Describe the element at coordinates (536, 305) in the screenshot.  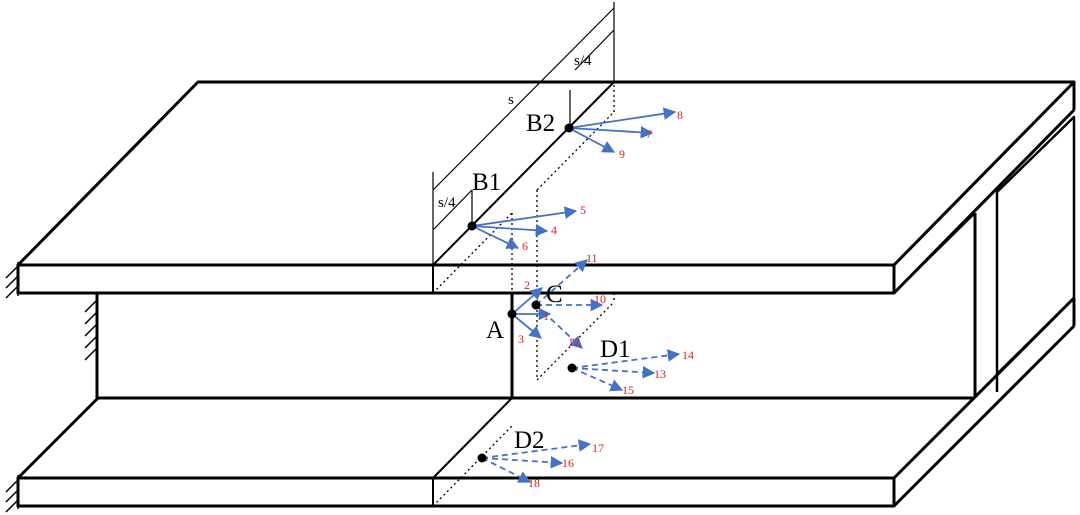
I see `point-c-marker` at that location.